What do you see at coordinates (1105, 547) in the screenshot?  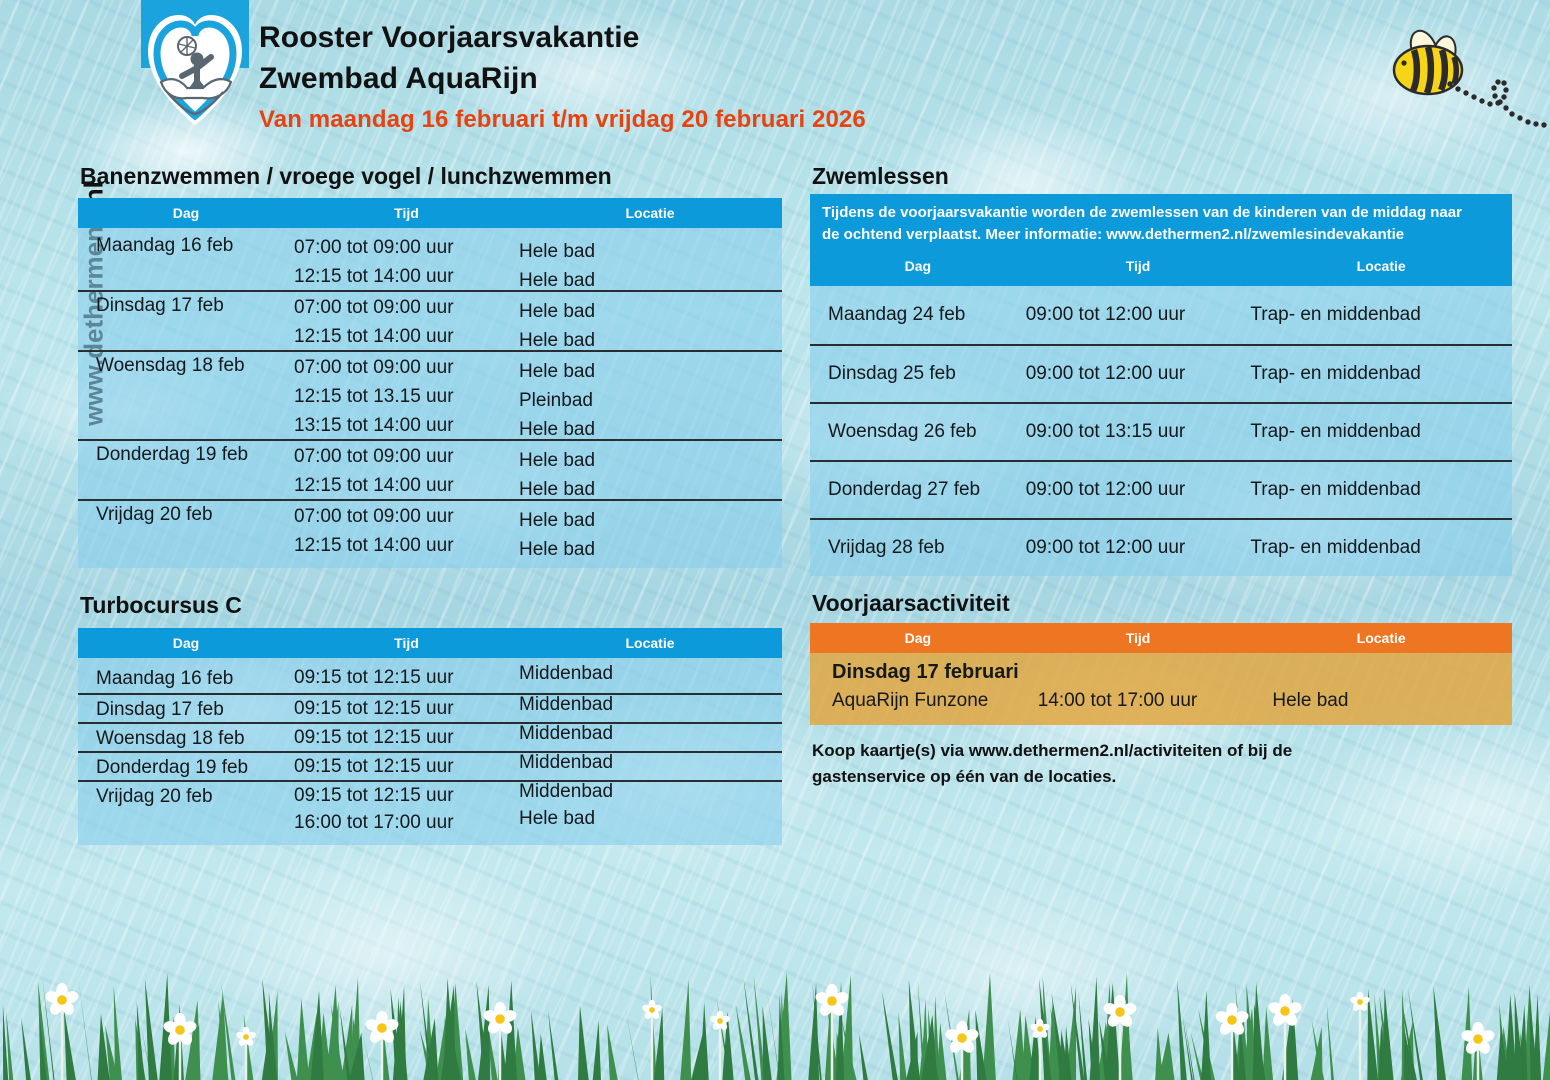 I see `schedule-time: 09:00 tot 12:00 uur` at bounding box center [1105, 547].